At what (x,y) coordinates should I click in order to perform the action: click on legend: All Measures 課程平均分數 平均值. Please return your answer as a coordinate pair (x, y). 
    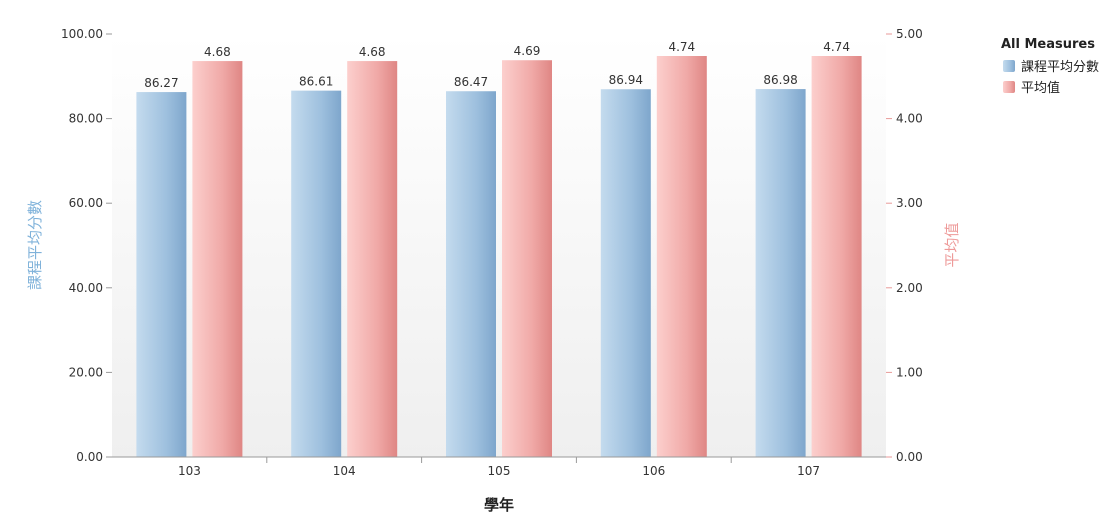
    Looking at the image, I should click on (1050, 66).